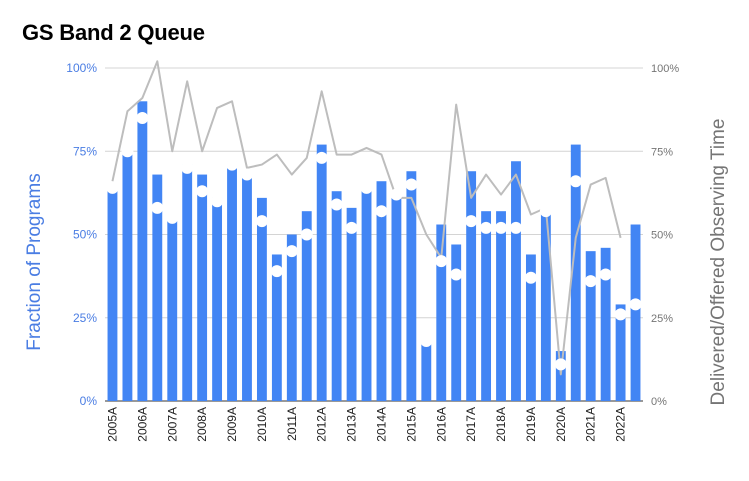  What do you see at coordinates (85, 151) in the screenshot?
I see `left-tick-label: 75%` at bounding box center [85, 151].